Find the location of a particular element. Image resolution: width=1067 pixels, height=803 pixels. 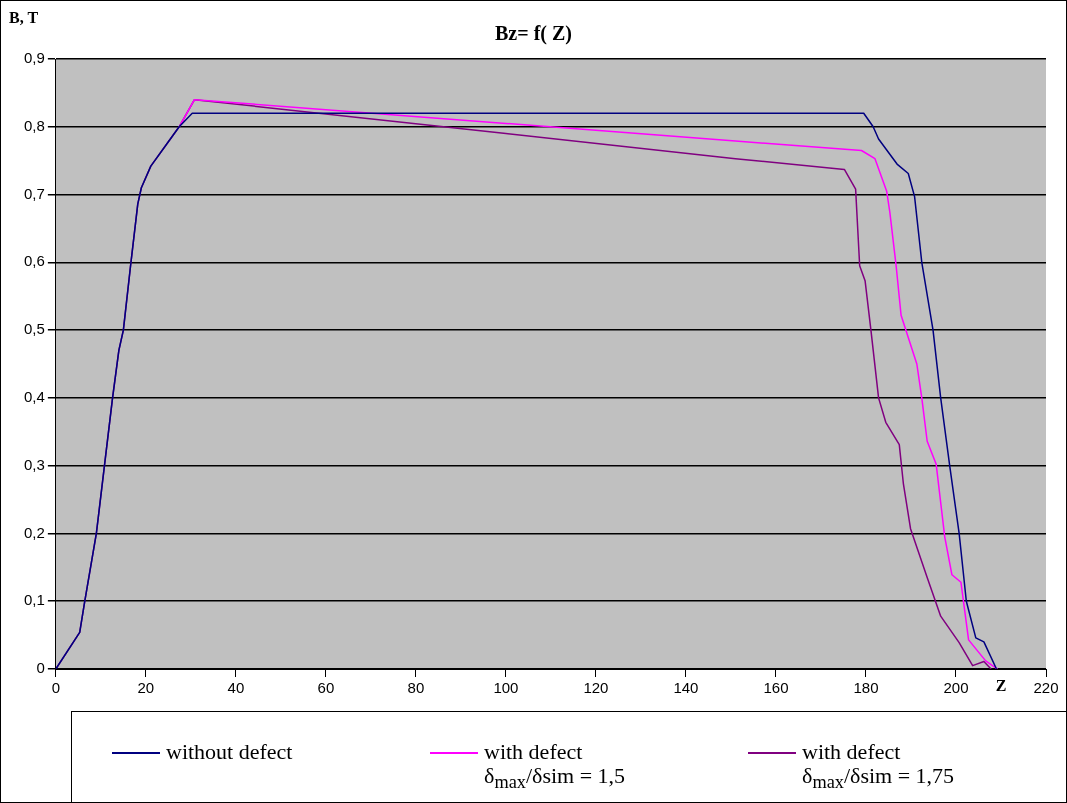

x-tick-label: 120 is located at coordinates (596, 688).